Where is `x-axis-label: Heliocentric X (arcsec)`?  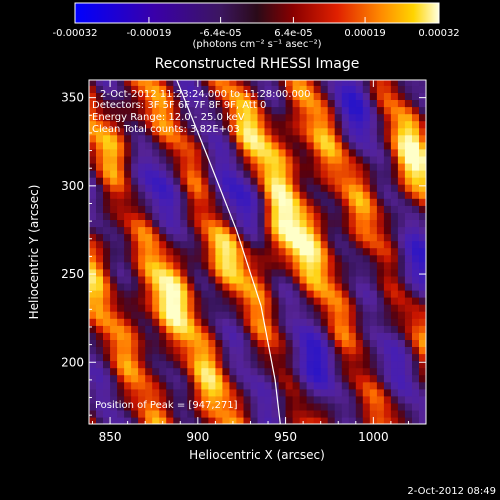
x-axis-label: Heliocentric X (arcsec) is located at coordinates (257, 455).